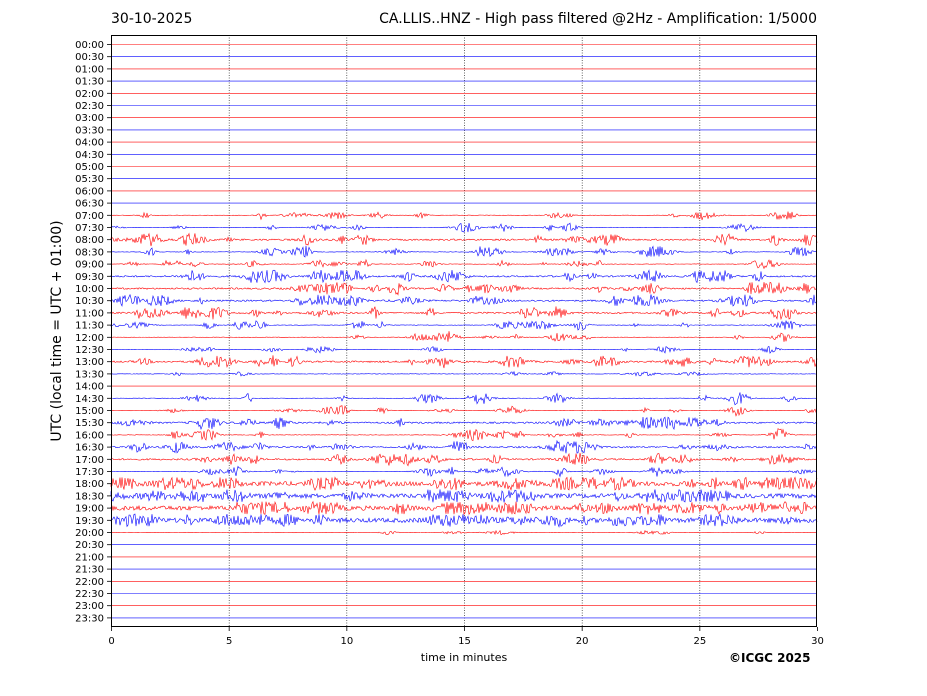 Image resolution: width=927 pixels, height=696 pixels. What do you see at coordinates (89, 496) in the screenshot?
I see `y-tick-label: 18:30` at bounding box center [89, 496].